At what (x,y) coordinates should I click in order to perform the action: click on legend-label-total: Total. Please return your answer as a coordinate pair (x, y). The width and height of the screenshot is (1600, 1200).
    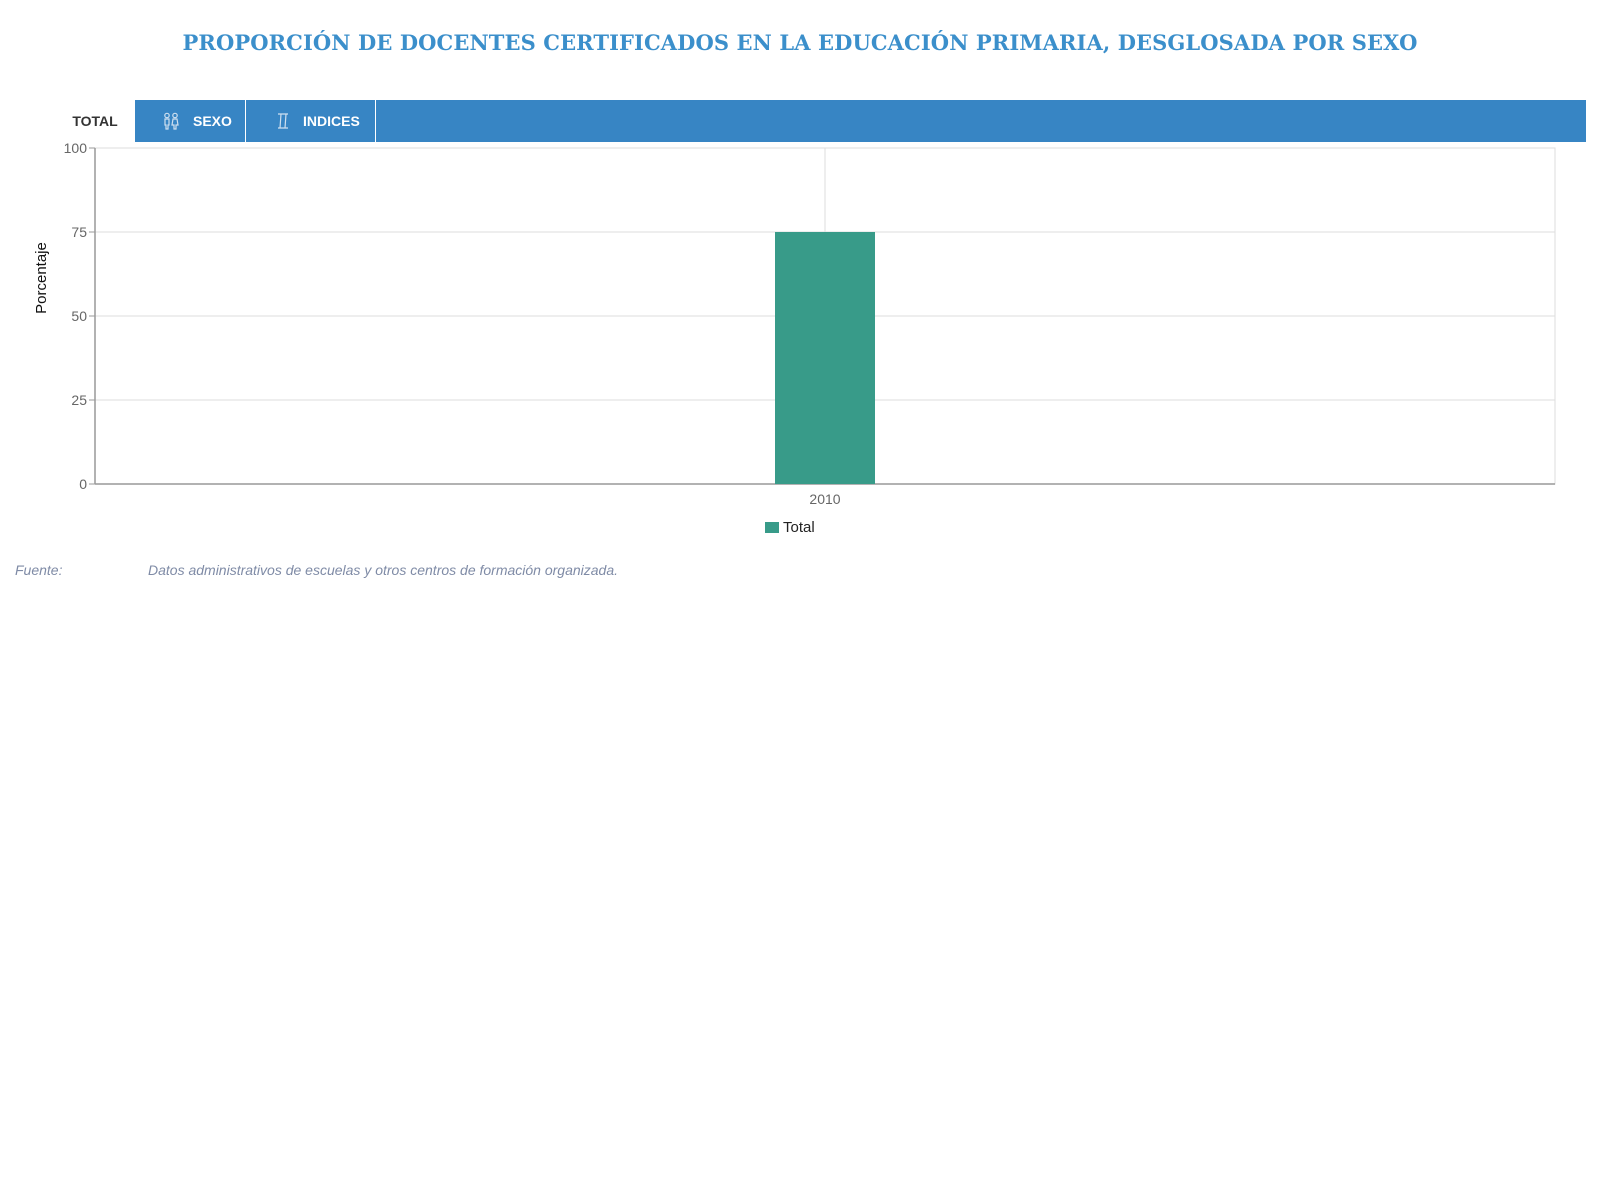
    Looking at the image, I should click on (799, 527).